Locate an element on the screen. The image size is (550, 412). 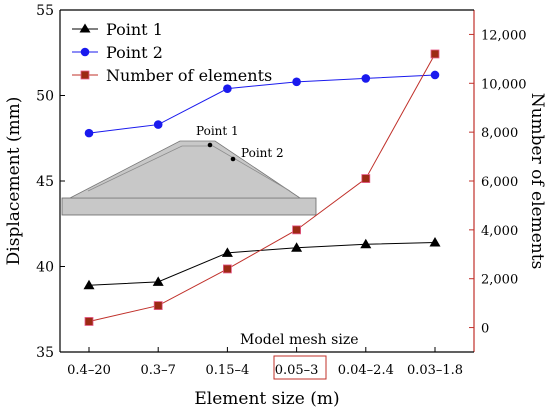
legend-marker-elements is located at coordinates (85, 75).